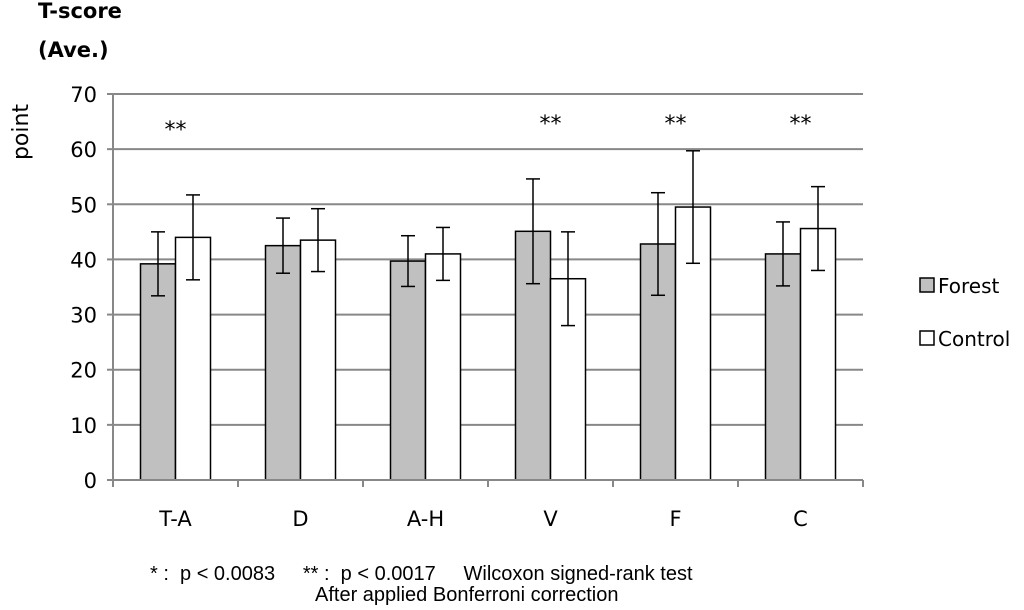 The height and width of the screenshot is (610, 1024). What do you see at coordinates (551, 124) in the screenshot?
I see `significance-marker-v: **` at bounding box center [551, 124].